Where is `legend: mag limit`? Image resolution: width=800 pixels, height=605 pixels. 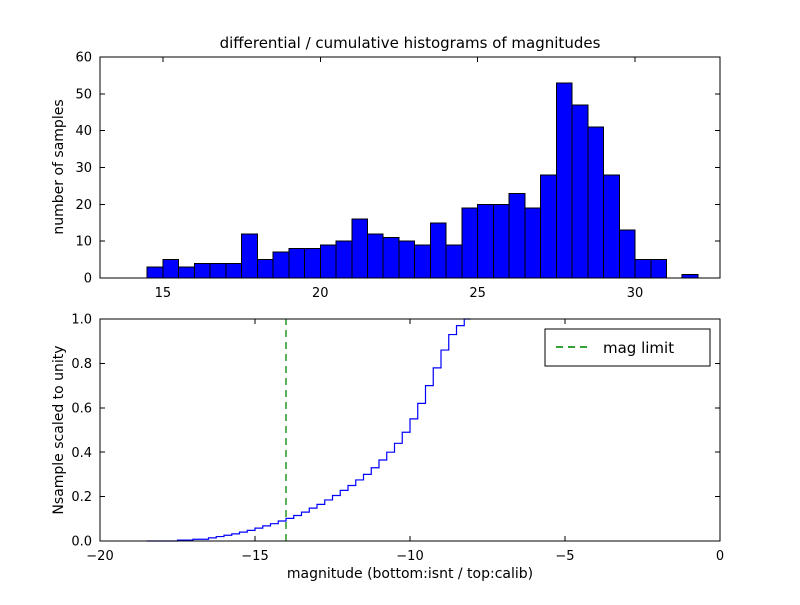 legend: mag limit is located at coordinates (627, 347).